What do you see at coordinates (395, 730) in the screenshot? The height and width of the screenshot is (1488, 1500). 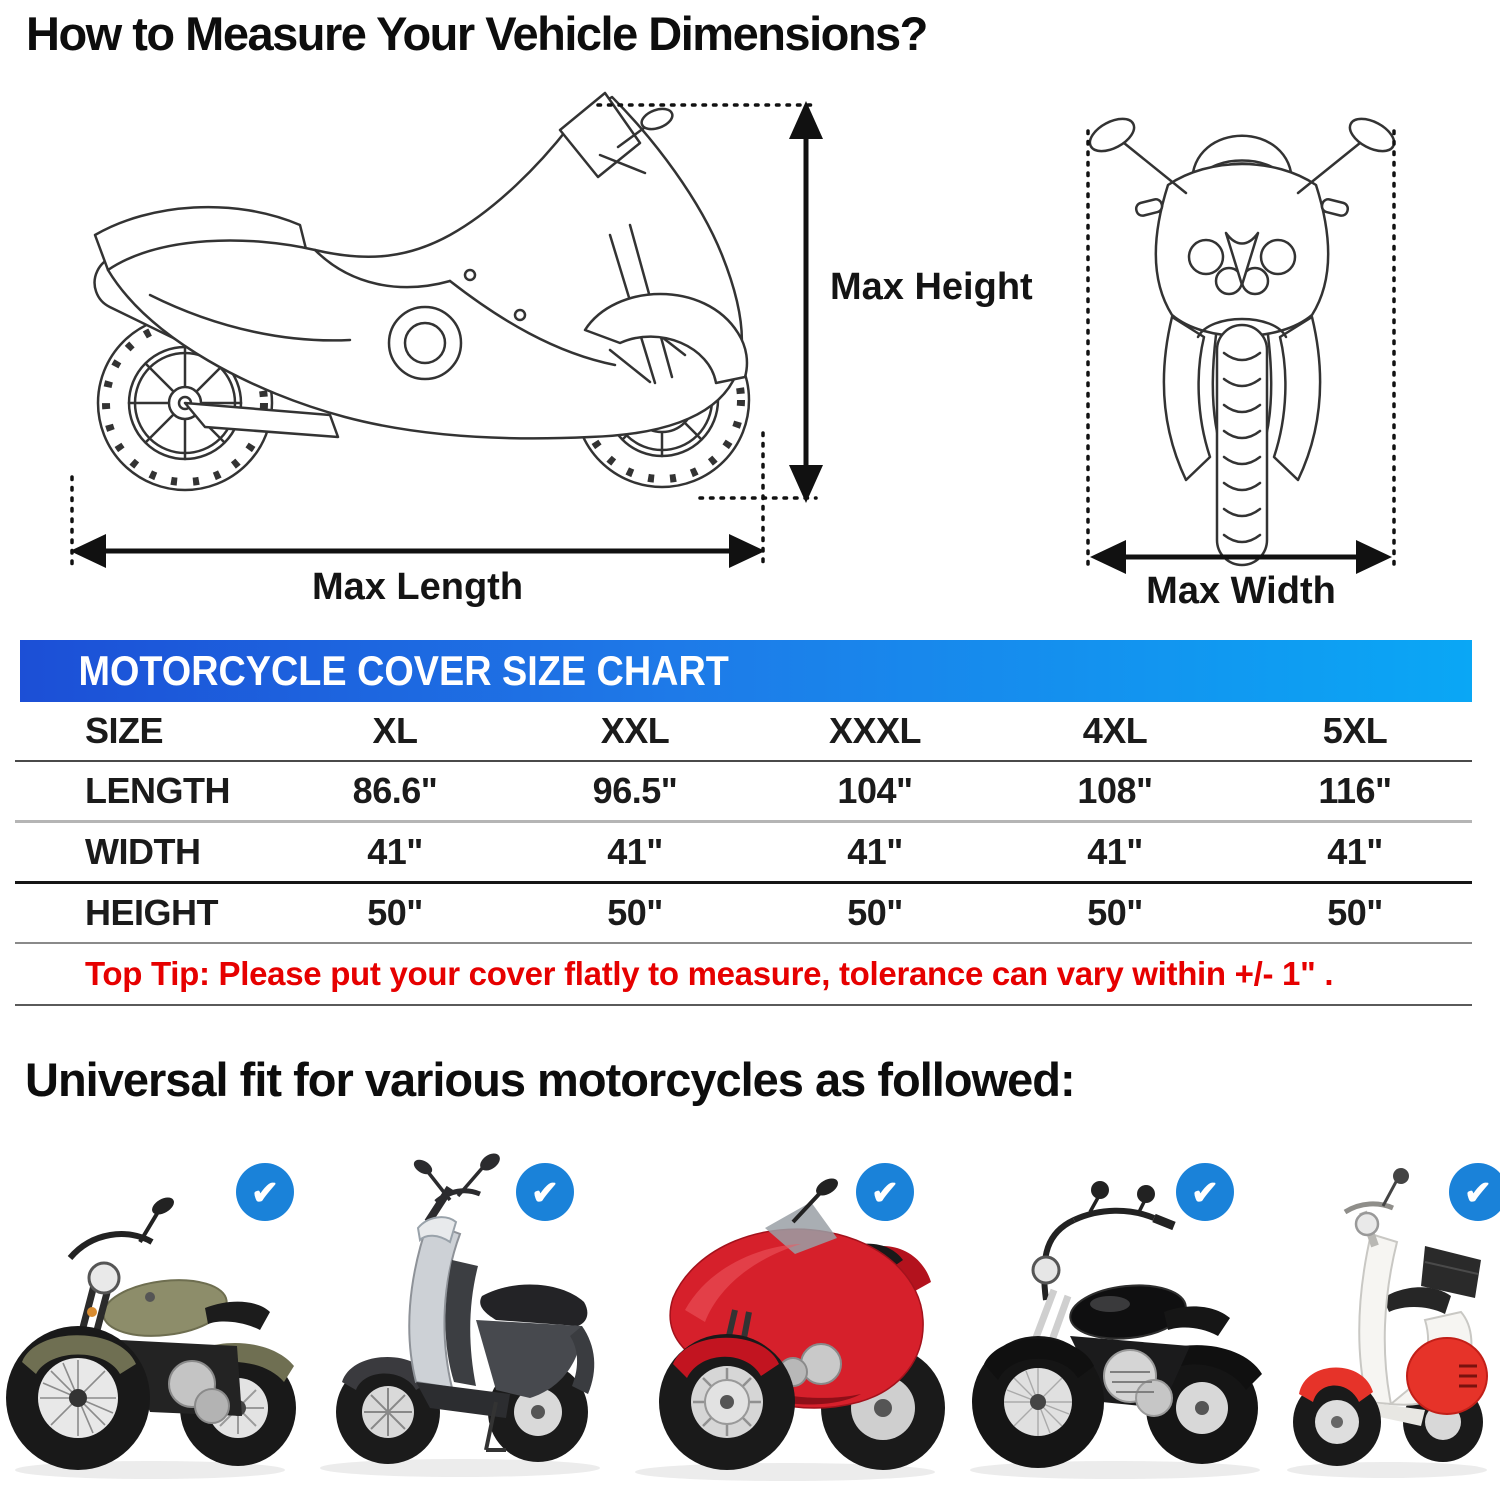 I see `col-header-xl: XL` at bounding box center [395, 730].